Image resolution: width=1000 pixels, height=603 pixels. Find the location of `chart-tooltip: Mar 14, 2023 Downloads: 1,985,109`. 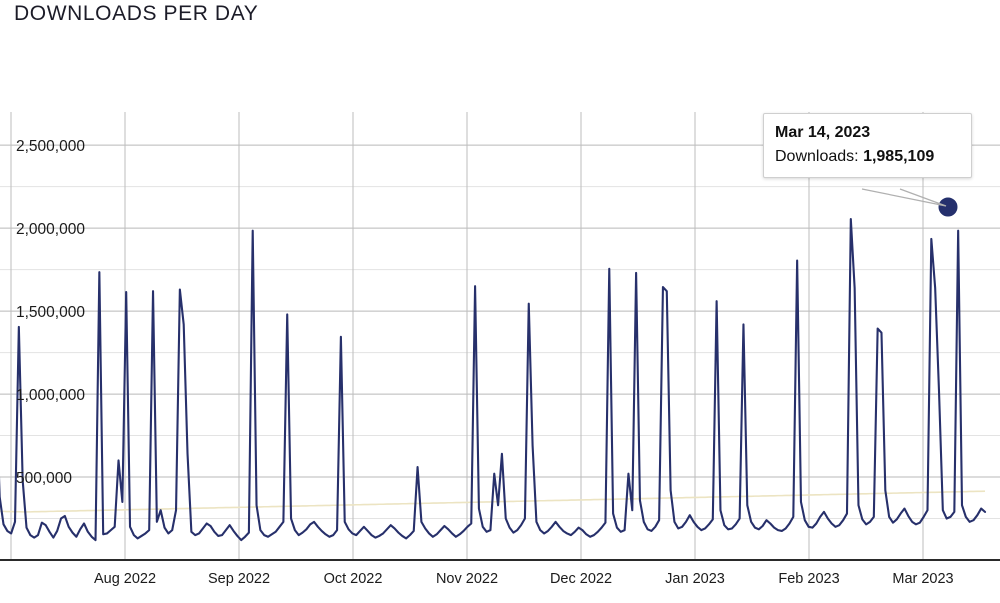

chart-tooltip: Mar 14, 2023 Downloads: 1,985,109 is located at coordinates (867, 146).